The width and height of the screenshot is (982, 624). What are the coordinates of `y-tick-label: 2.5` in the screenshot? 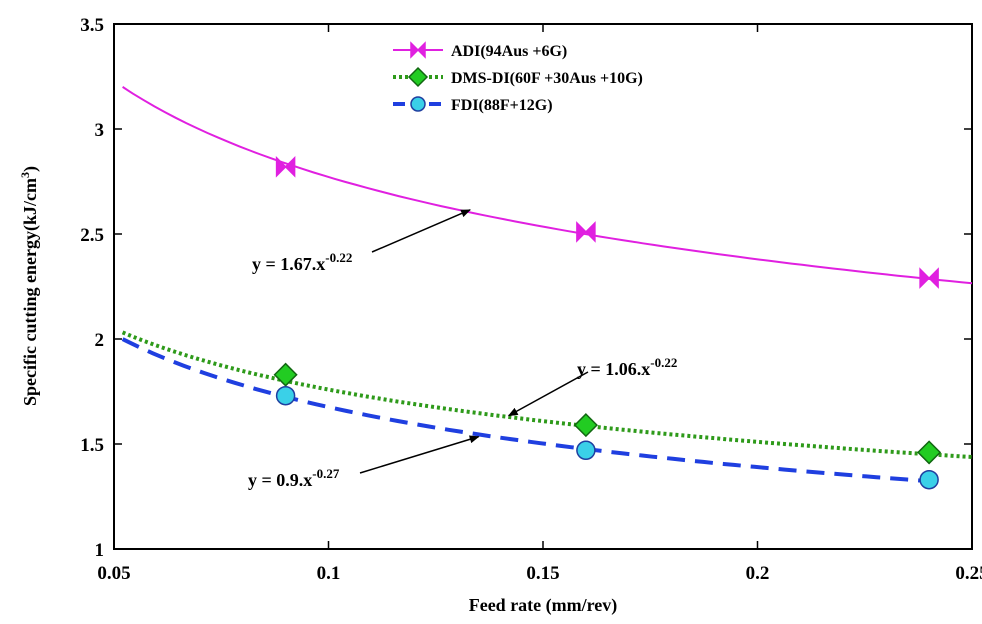 It's located at (92, 235).